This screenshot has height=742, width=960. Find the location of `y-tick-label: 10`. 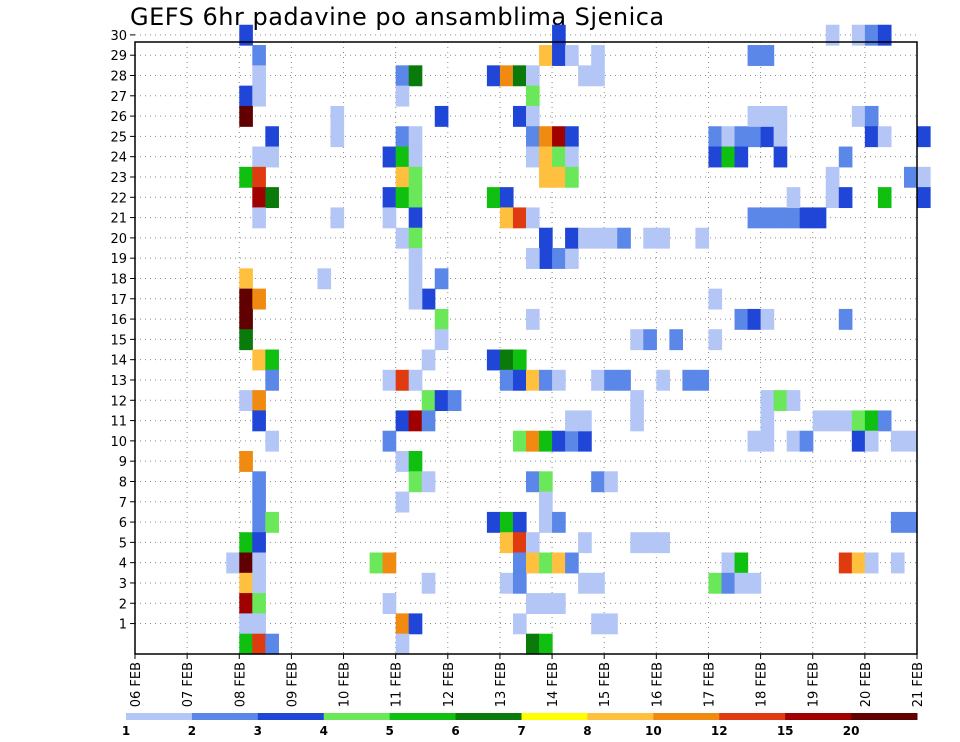

y-tick-label: 10 is located at coordinates (118, 442).